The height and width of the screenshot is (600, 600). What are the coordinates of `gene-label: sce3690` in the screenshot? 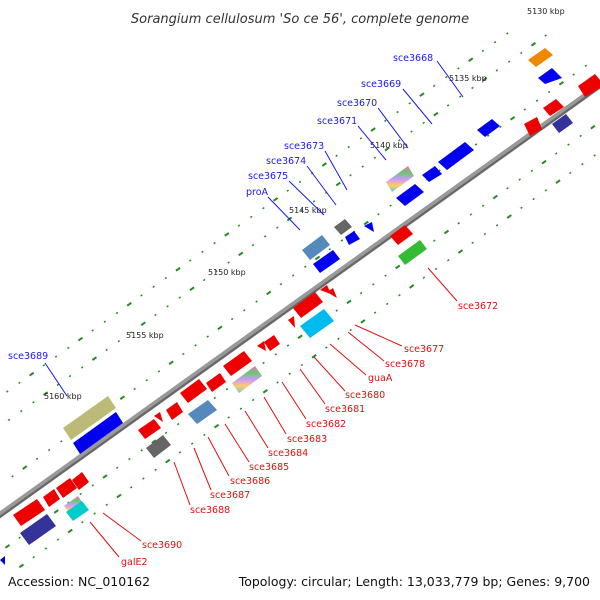 It's located at (162, 545).